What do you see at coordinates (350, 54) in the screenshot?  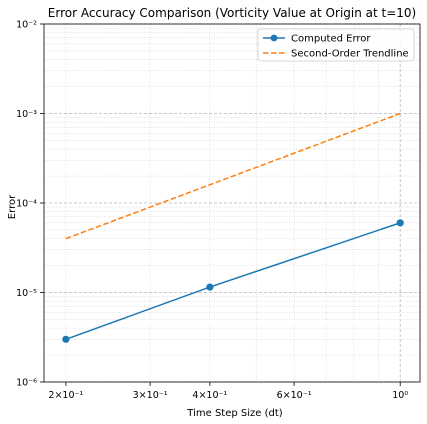 I see `legend-label-1: Second-Order Trendline` at bounding box center [350, 54].